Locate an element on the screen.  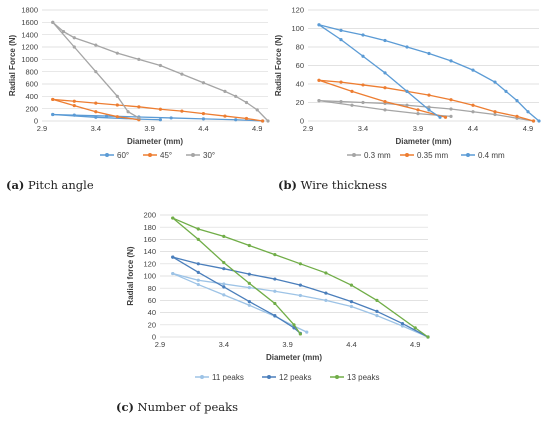
caption-a: (a) Pitch angle is located at coordinates (50, 185).